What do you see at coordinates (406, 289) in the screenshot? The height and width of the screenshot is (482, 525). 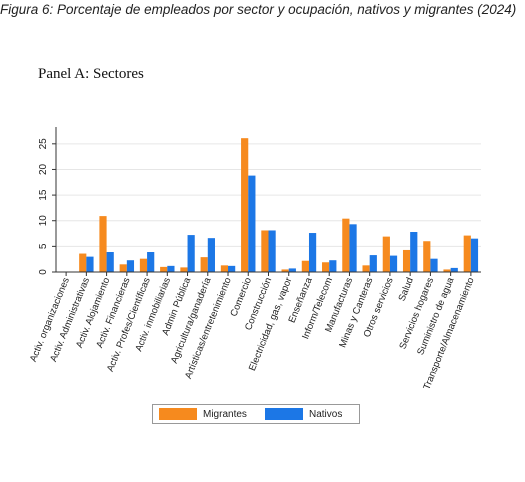 I see `category-label: Salud` at bounding box center [406, 289].